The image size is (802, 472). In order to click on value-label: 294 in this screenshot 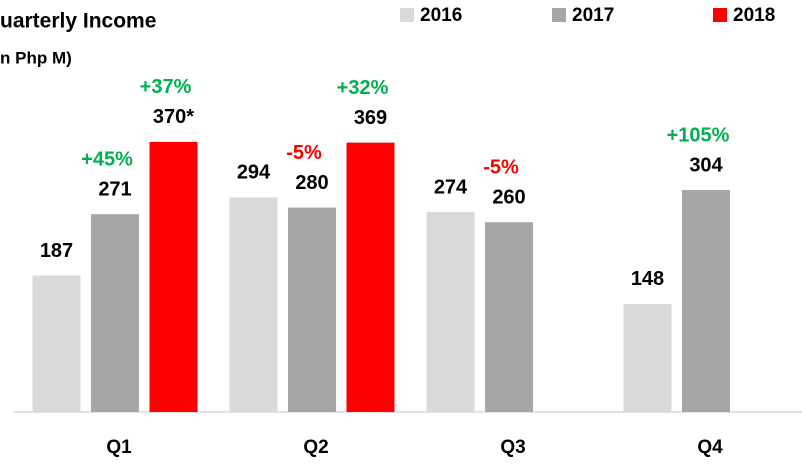, I will do `click(254, 173)`.